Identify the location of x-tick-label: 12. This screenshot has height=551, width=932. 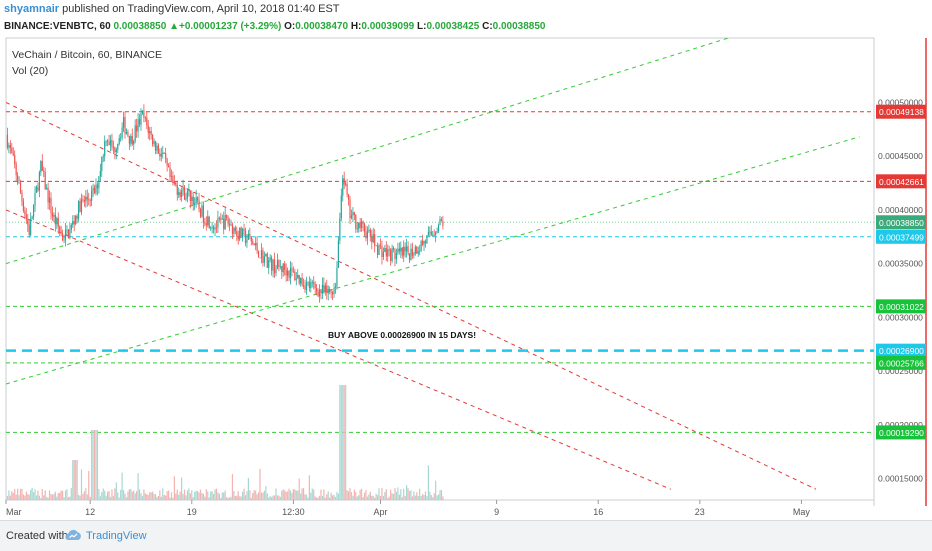
(90, 512).